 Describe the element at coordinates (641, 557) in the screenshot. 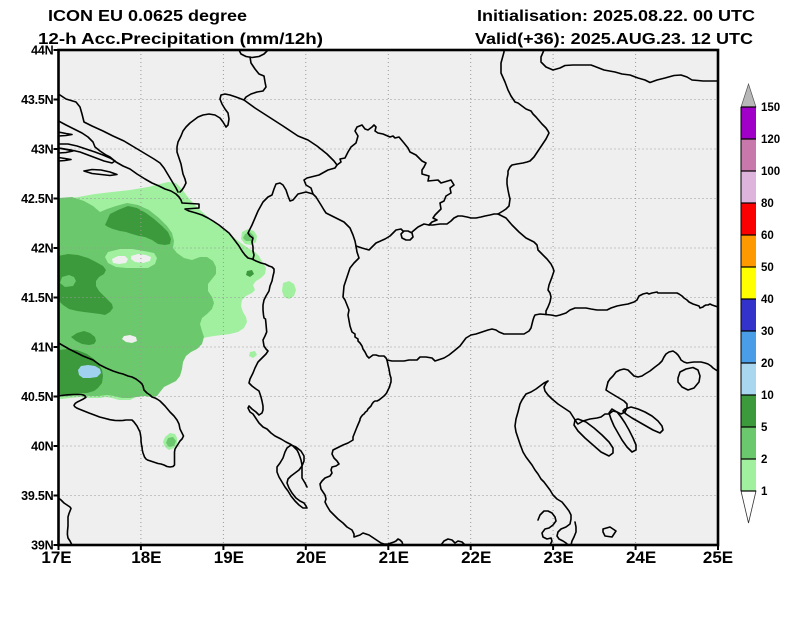

I see `svg-text: 24E` at that location.